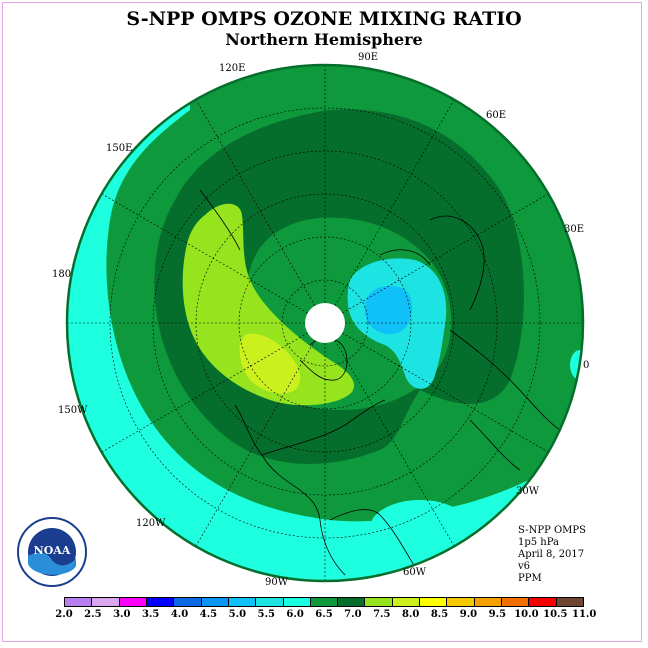 The image size is (648, 648). I want to click on colorbar-tick-label: 7.5, so click(382, 614).